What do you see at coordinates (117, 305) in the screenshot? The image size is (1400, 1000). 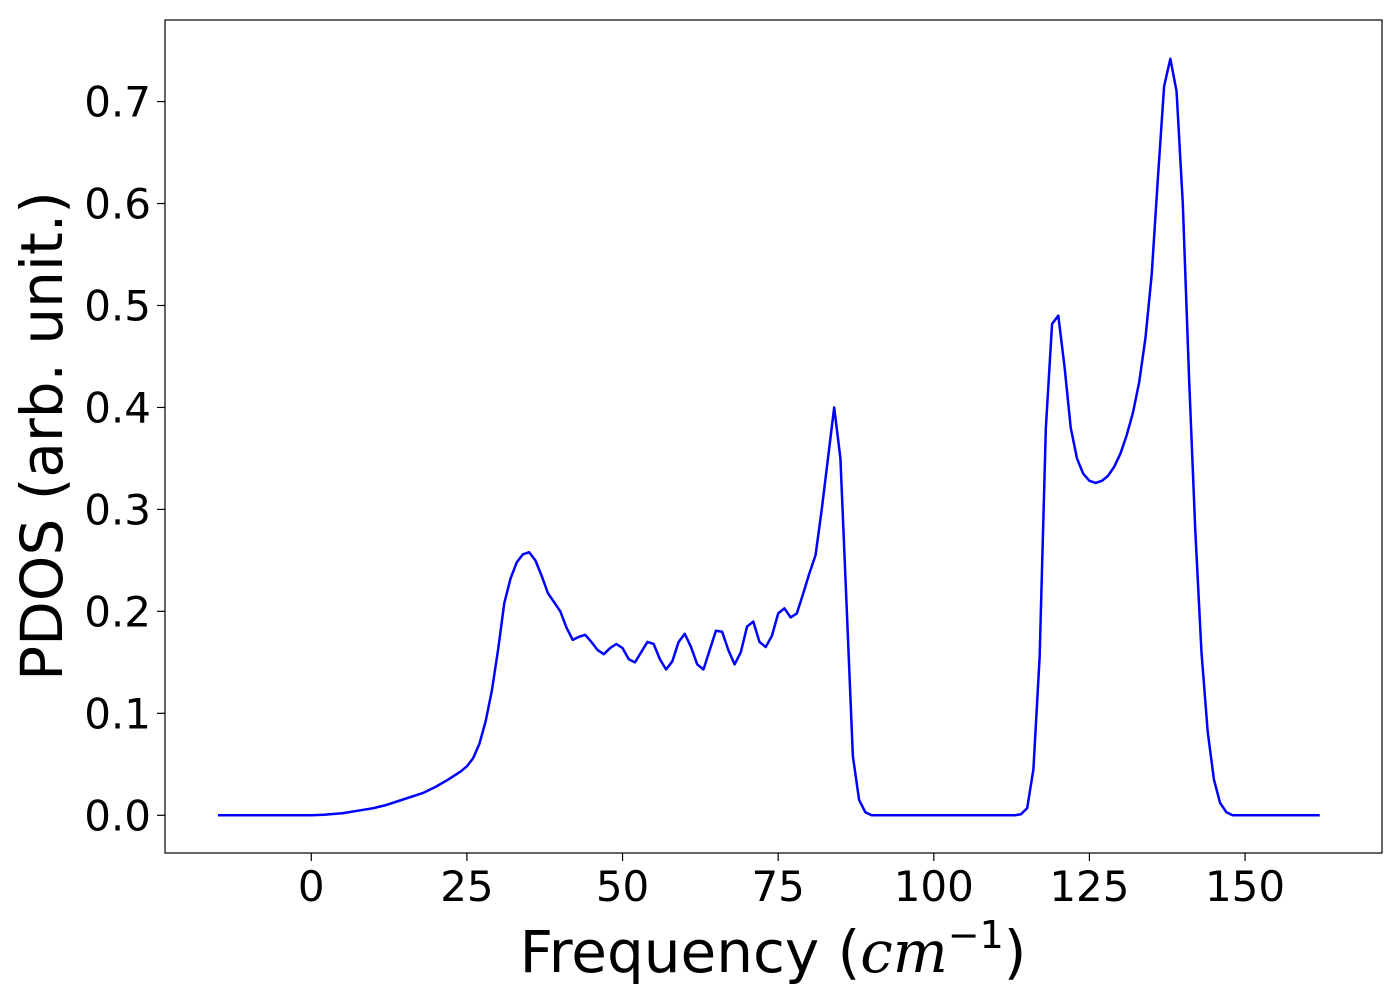 I see `y-tick-label: 0.5` at bounding box center [117, 305].